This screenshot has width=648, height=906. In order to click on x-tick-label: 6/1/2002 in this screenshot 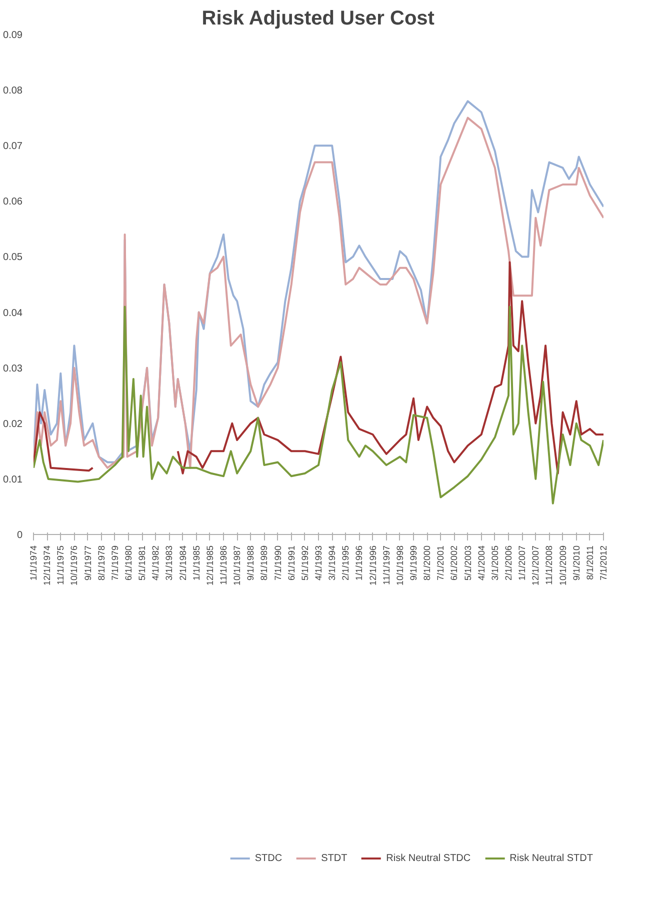, I will do `click(454, 563)`.